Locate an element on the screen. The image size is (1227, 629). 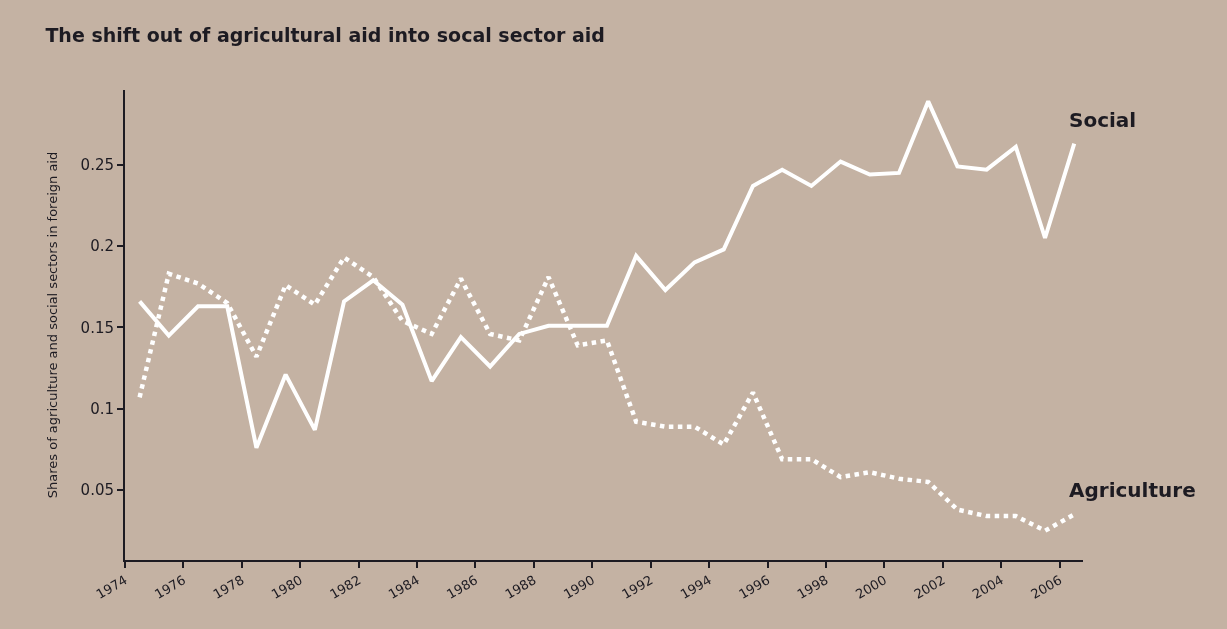
series-label: Agriculture is located at coordinates (1132, 490).